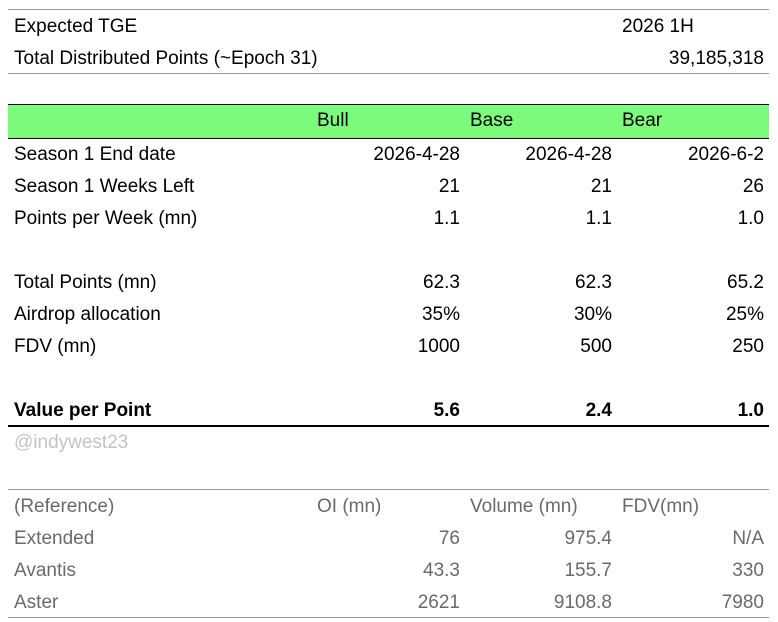 The width and height of the screenshot is (778, 622). What do you see at coordinates (388, 27) in the screenshot?
I see `summary-row-tge: Expected TGE 2026 1H` at bounding box center [388, 27].